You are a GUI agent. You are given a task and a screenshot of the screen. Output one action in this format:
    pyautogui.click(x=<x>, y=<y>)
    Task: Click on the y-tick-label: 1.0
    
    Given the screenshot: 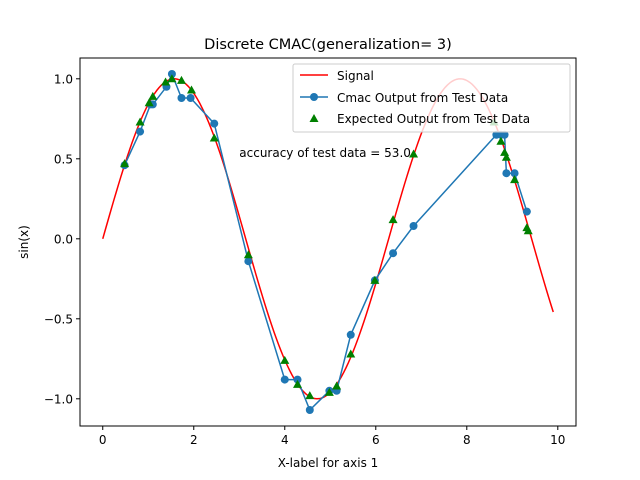 What is the action you would take?
    pyautogui.click(x=63, y=79)
    